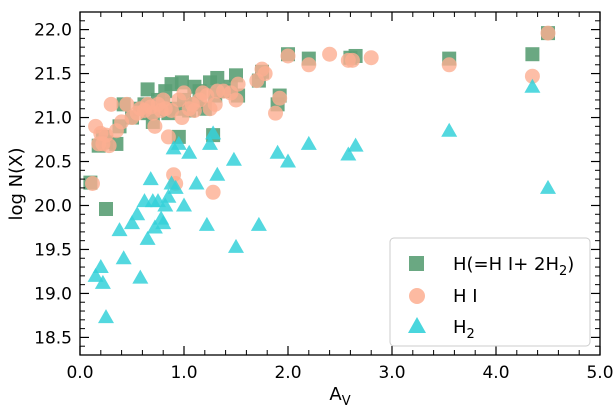 The height and width of the screenshot is (405, 616). Describe the element at coordinates (417, 296) in the screenshot. I see `legend-marker-h-i` at that location.